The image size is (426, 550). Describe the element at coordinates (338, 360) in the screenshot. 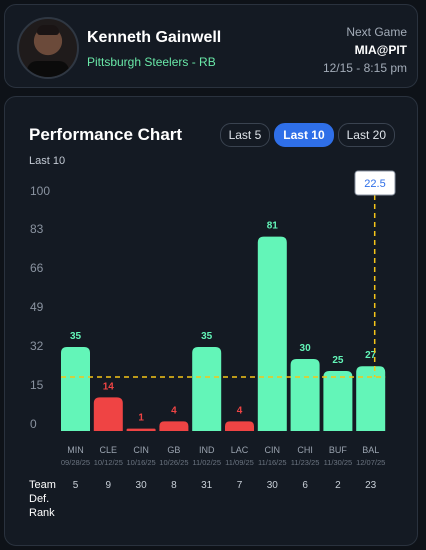

I see `bar-value-label: 25` at that location.